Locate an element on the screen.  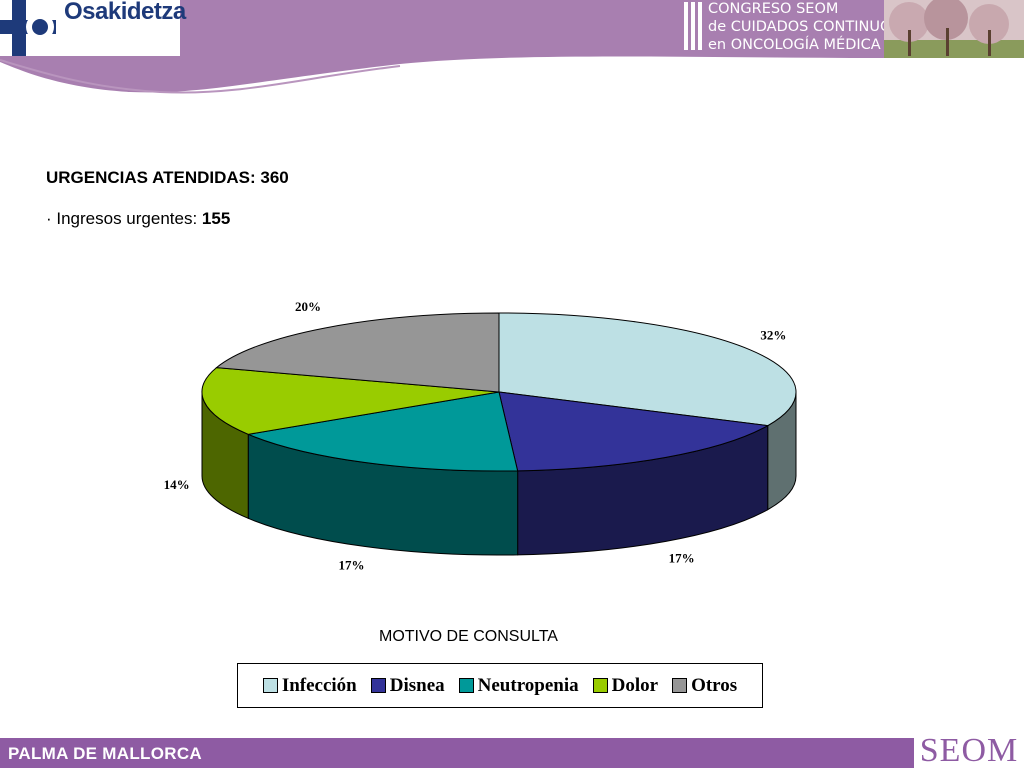
congreso-line-2: de CUIDADOS CONTINUOS is located at coordinates (804, 27).